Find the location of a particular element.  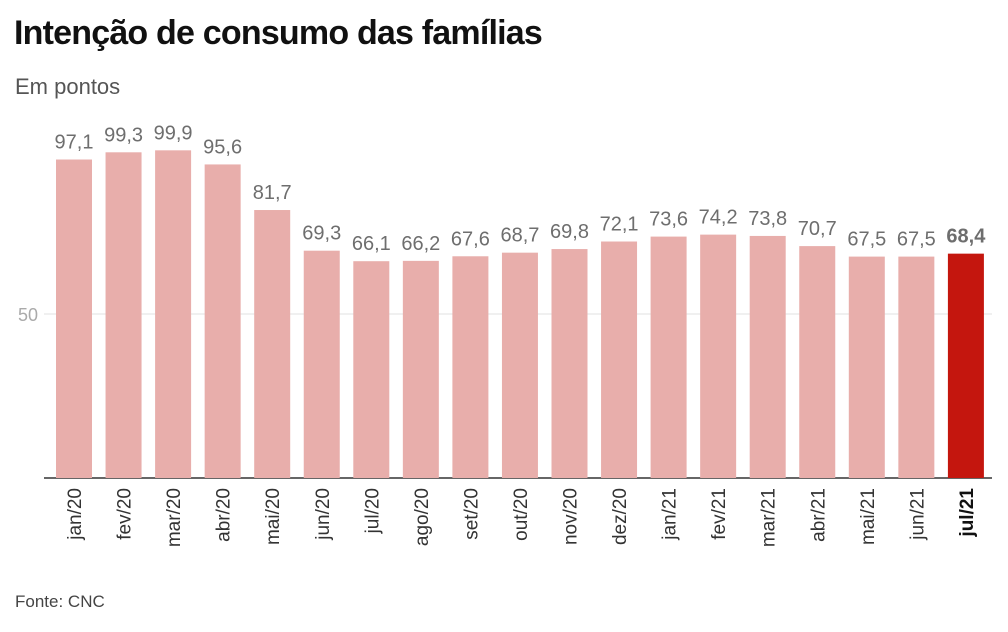

value-label: 67,6 is located at coordinates (470, 239).